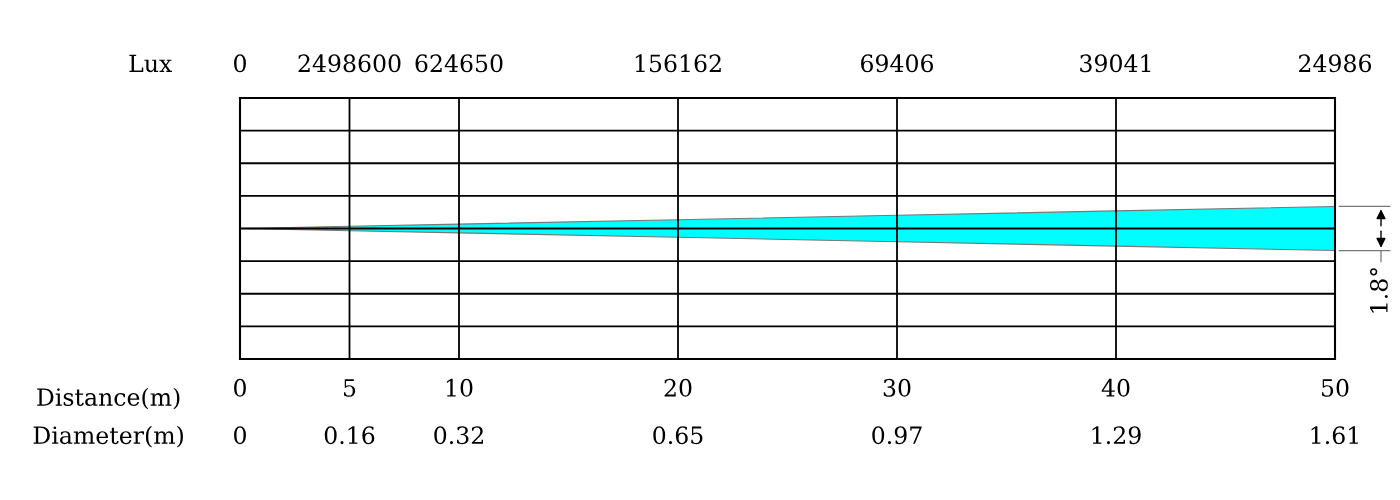 This screenshot has width=1400, height=500. I want to click on text: 156162, so click(678, 63).